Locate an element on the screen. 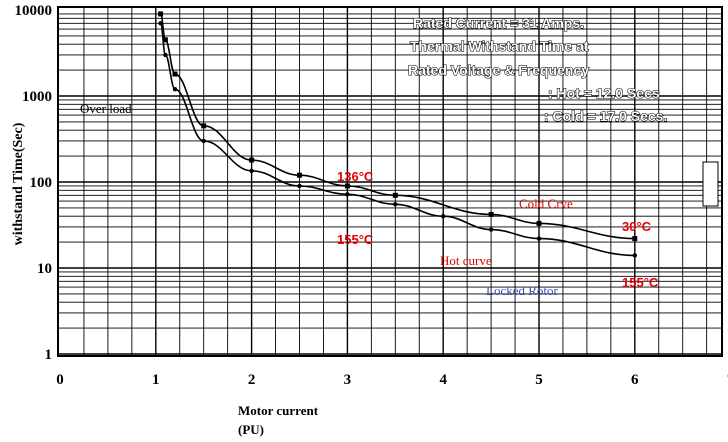 Image resolution: width=728 pixels, height=442 pixels. x-axis-title-line1: Motor current is located at coordinates (278, 410).